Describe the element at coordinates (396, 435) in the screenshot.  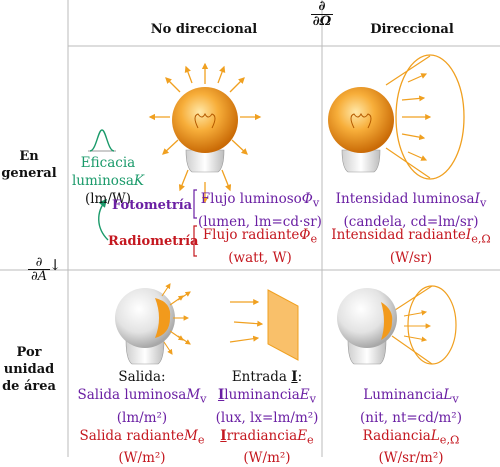
I see `radiance-name: Radiancia` at that location.